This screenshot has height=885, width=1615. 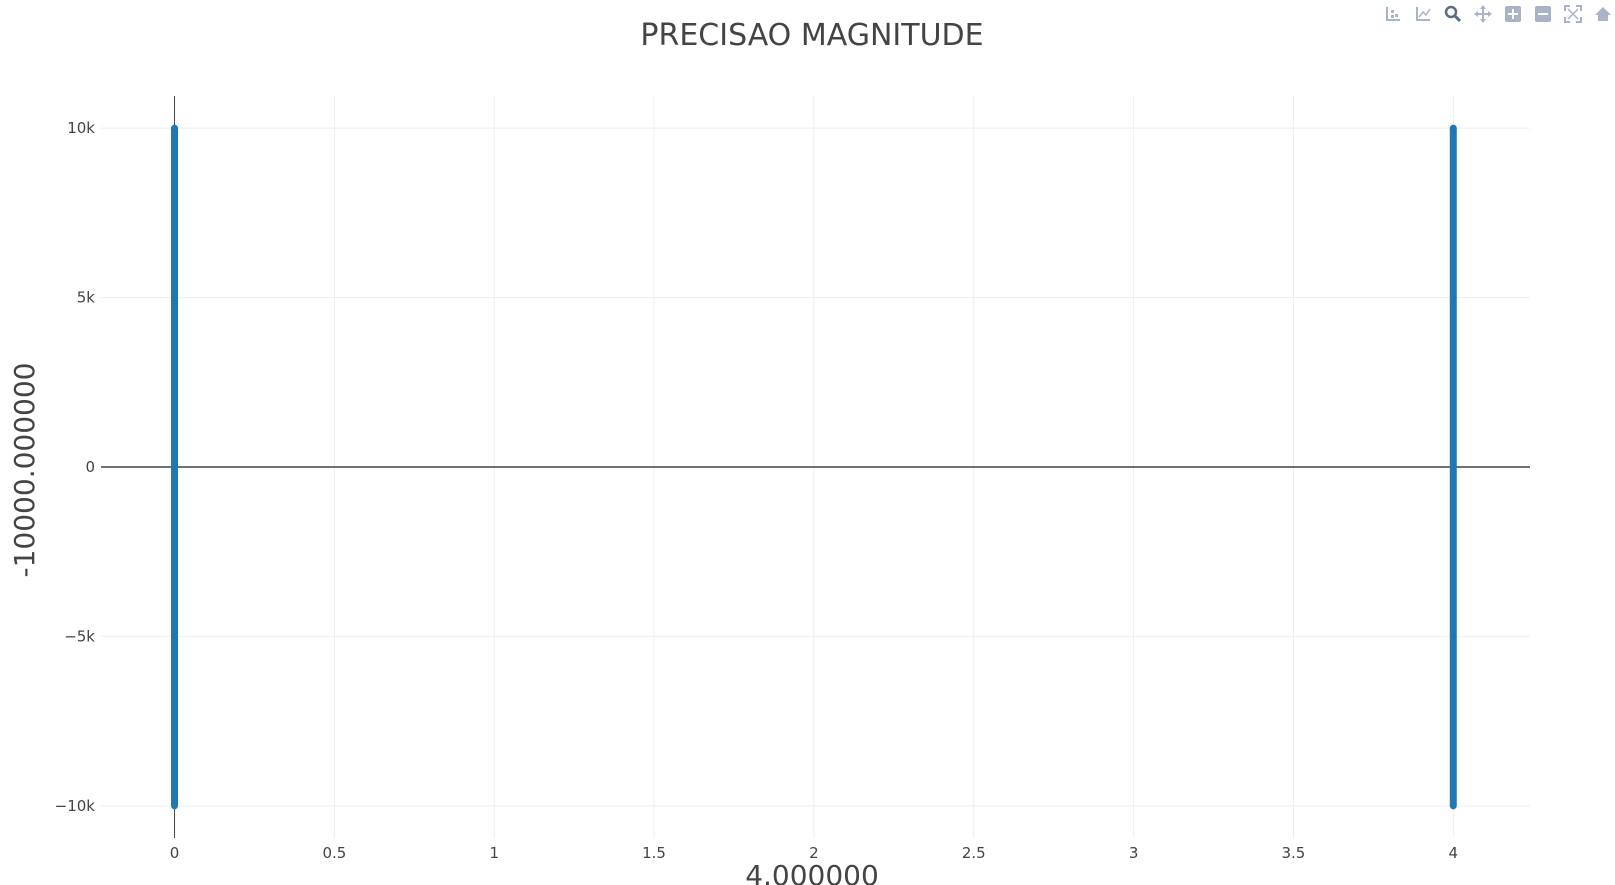 What do you see at coordinates (81, 128) in the screenshot?
I see `y-tick-label: 10k` at bounding box center [81, 128].